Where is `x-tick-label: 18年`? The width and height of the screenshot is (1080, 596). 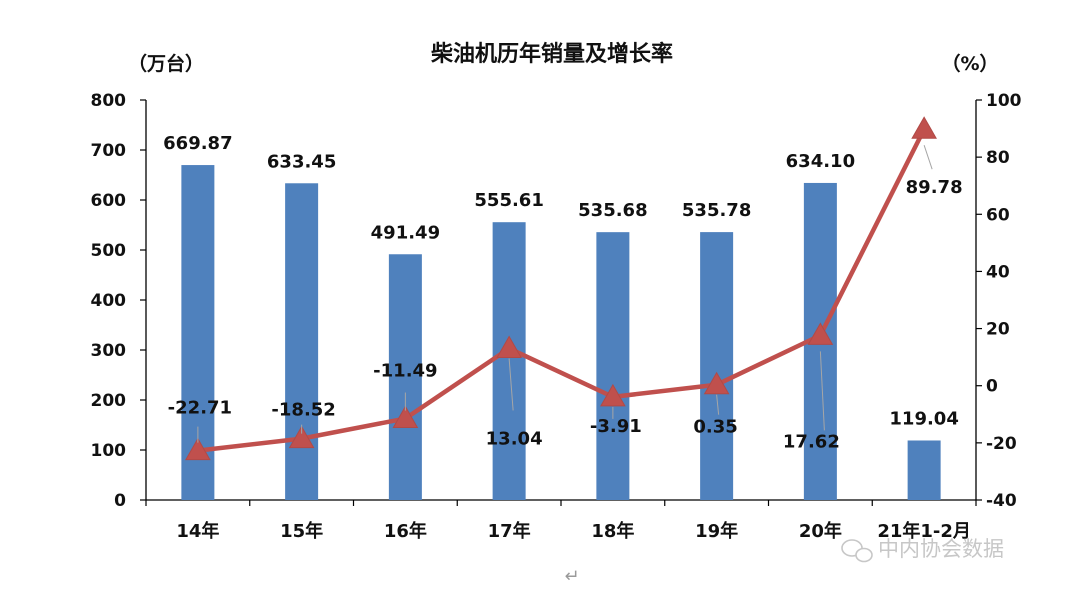
x-tick-label: 18年 is located at coordinates (612, 531).